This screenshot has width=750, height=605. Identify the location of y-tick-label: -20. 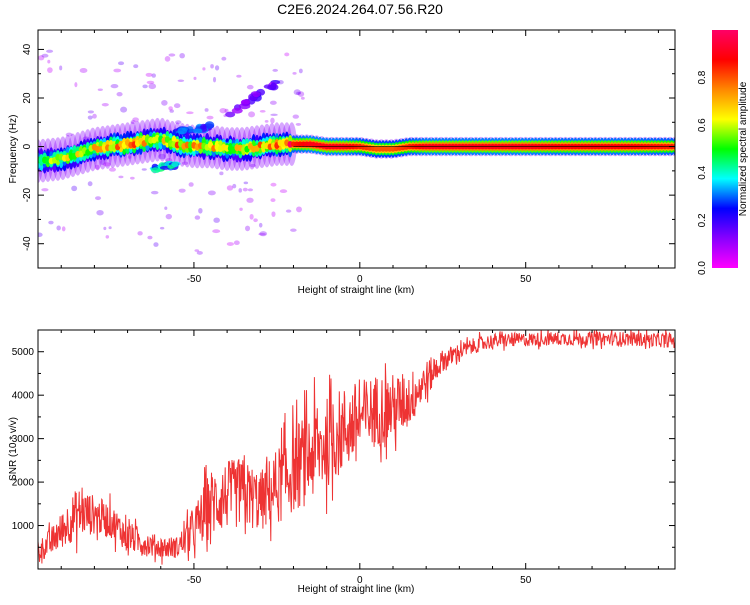
(27, 194).